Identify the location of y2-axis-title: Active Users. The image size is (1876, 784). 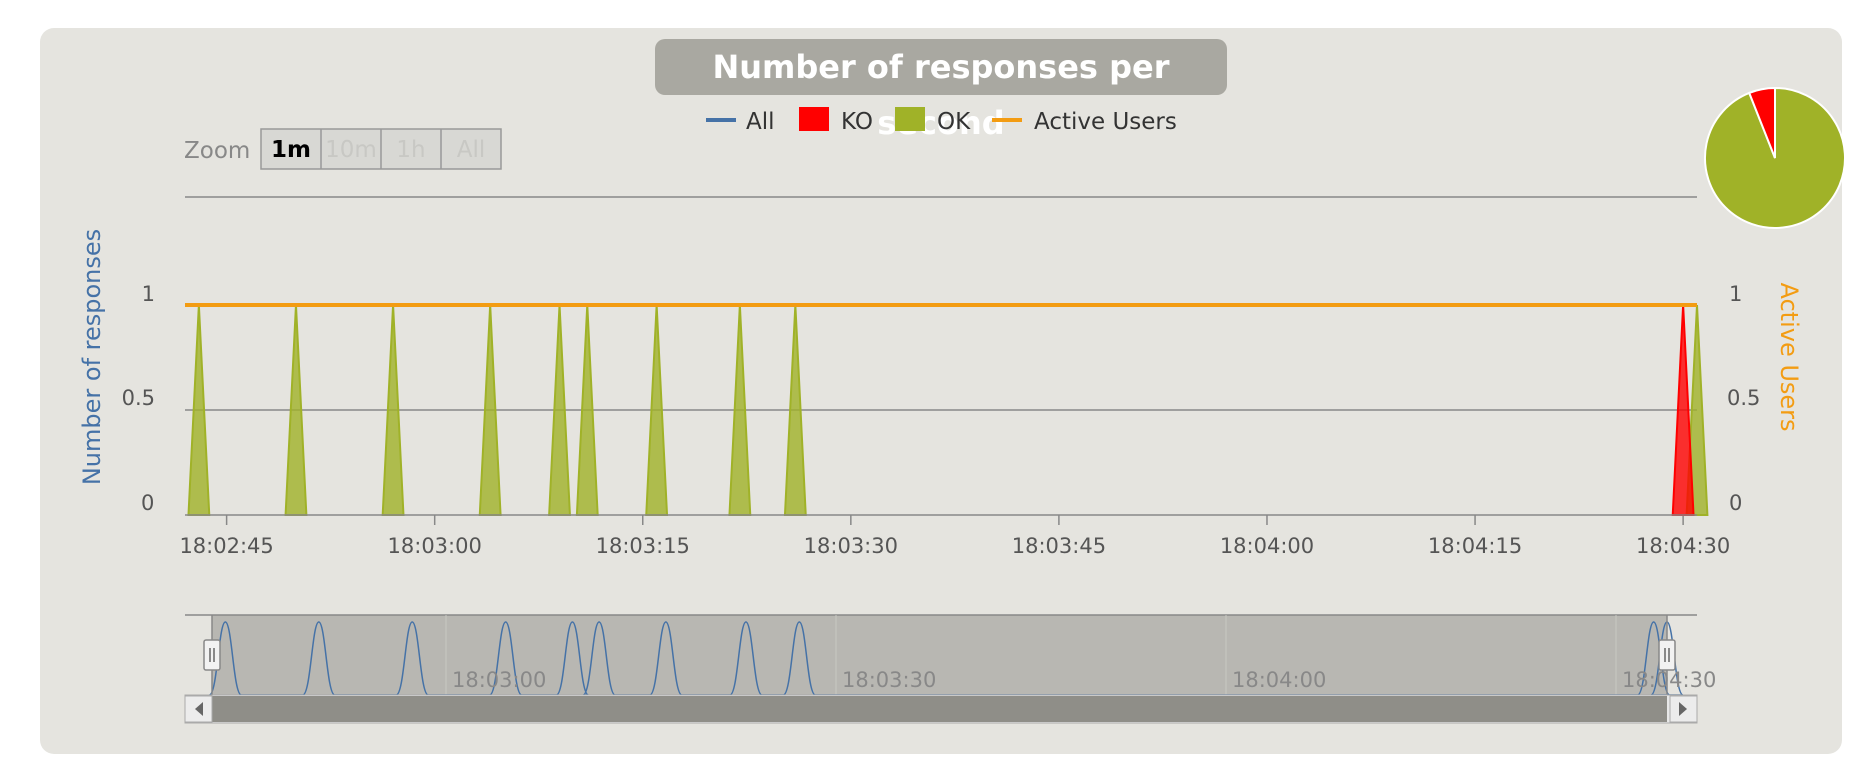
(1789, 356).